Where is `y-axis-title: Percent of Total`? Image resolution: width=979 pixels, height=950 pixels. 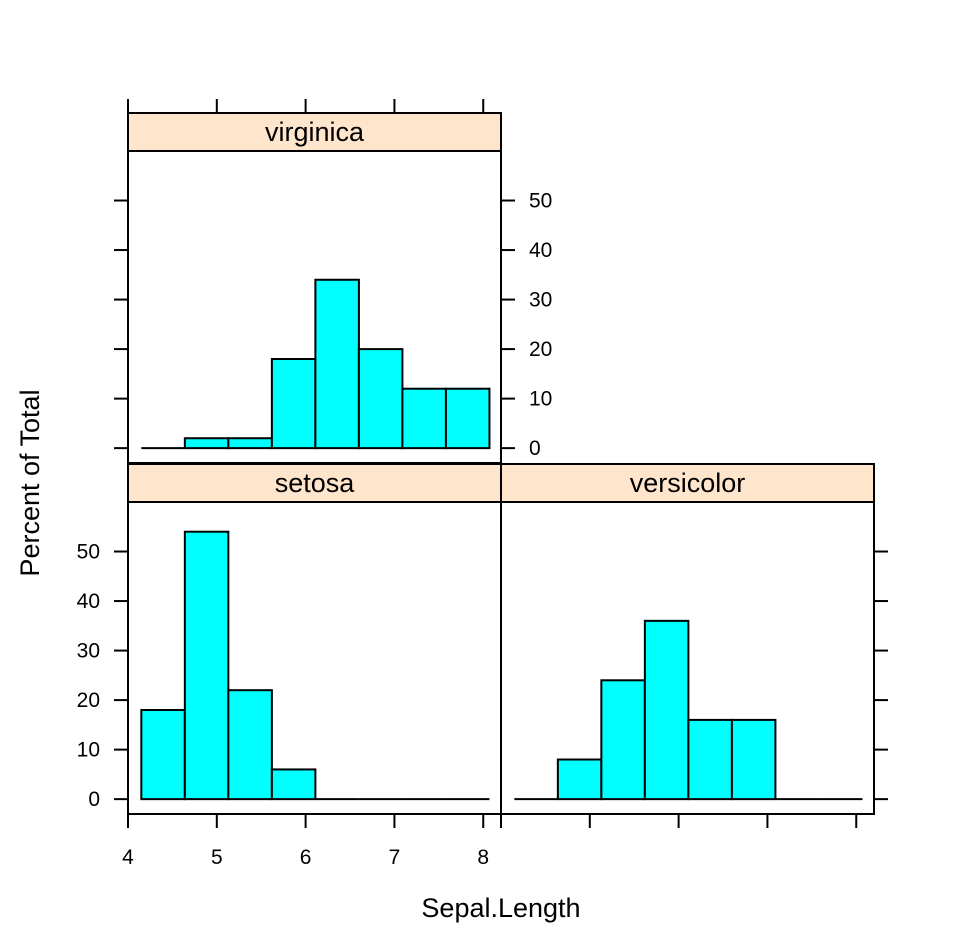
y-axis-title: Percent of Total is located at coordinates (30, 482).